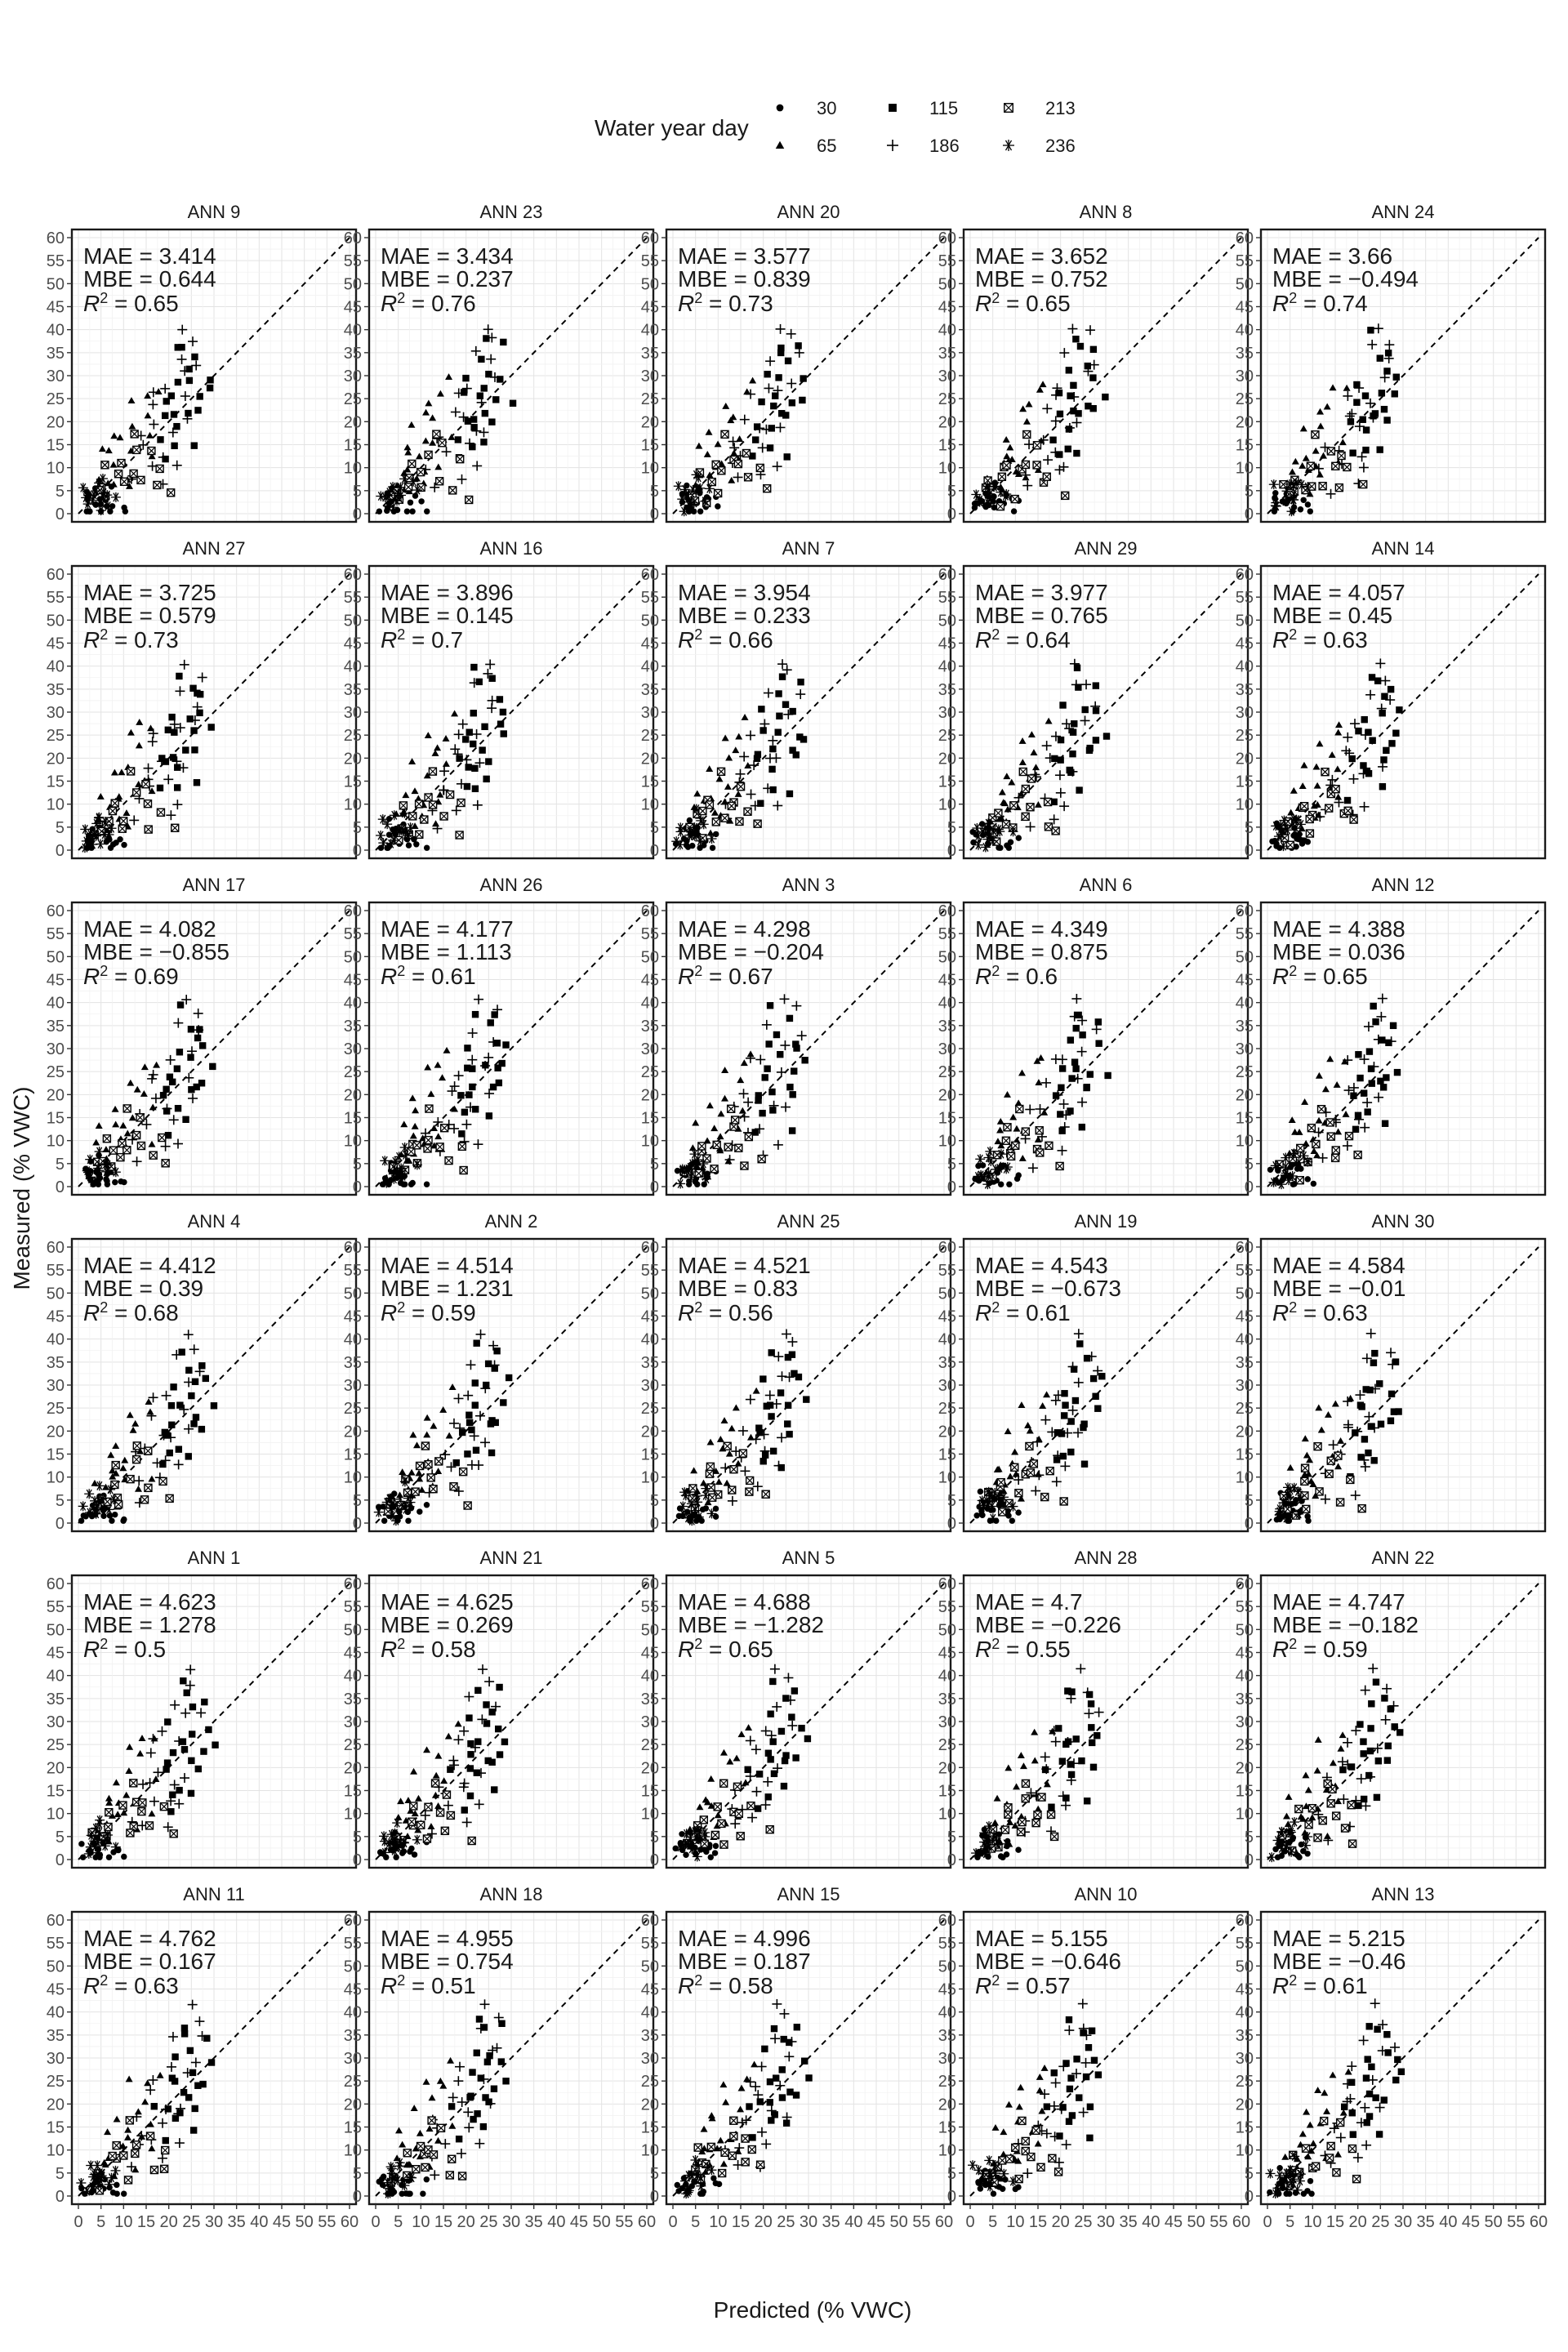  What do you see at coordinates (353, 981) in the screenshot?
I see `y-tick-label: 45` at bounding box center [353, 981].